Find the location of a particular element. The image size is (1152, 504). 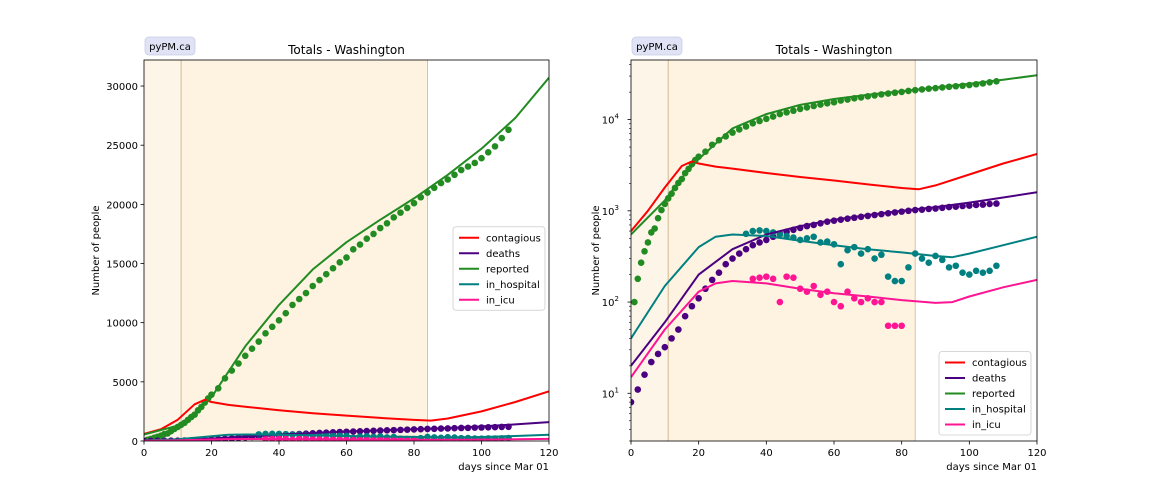

y-tick-label: 10³ is located at coordinates (610, 211).